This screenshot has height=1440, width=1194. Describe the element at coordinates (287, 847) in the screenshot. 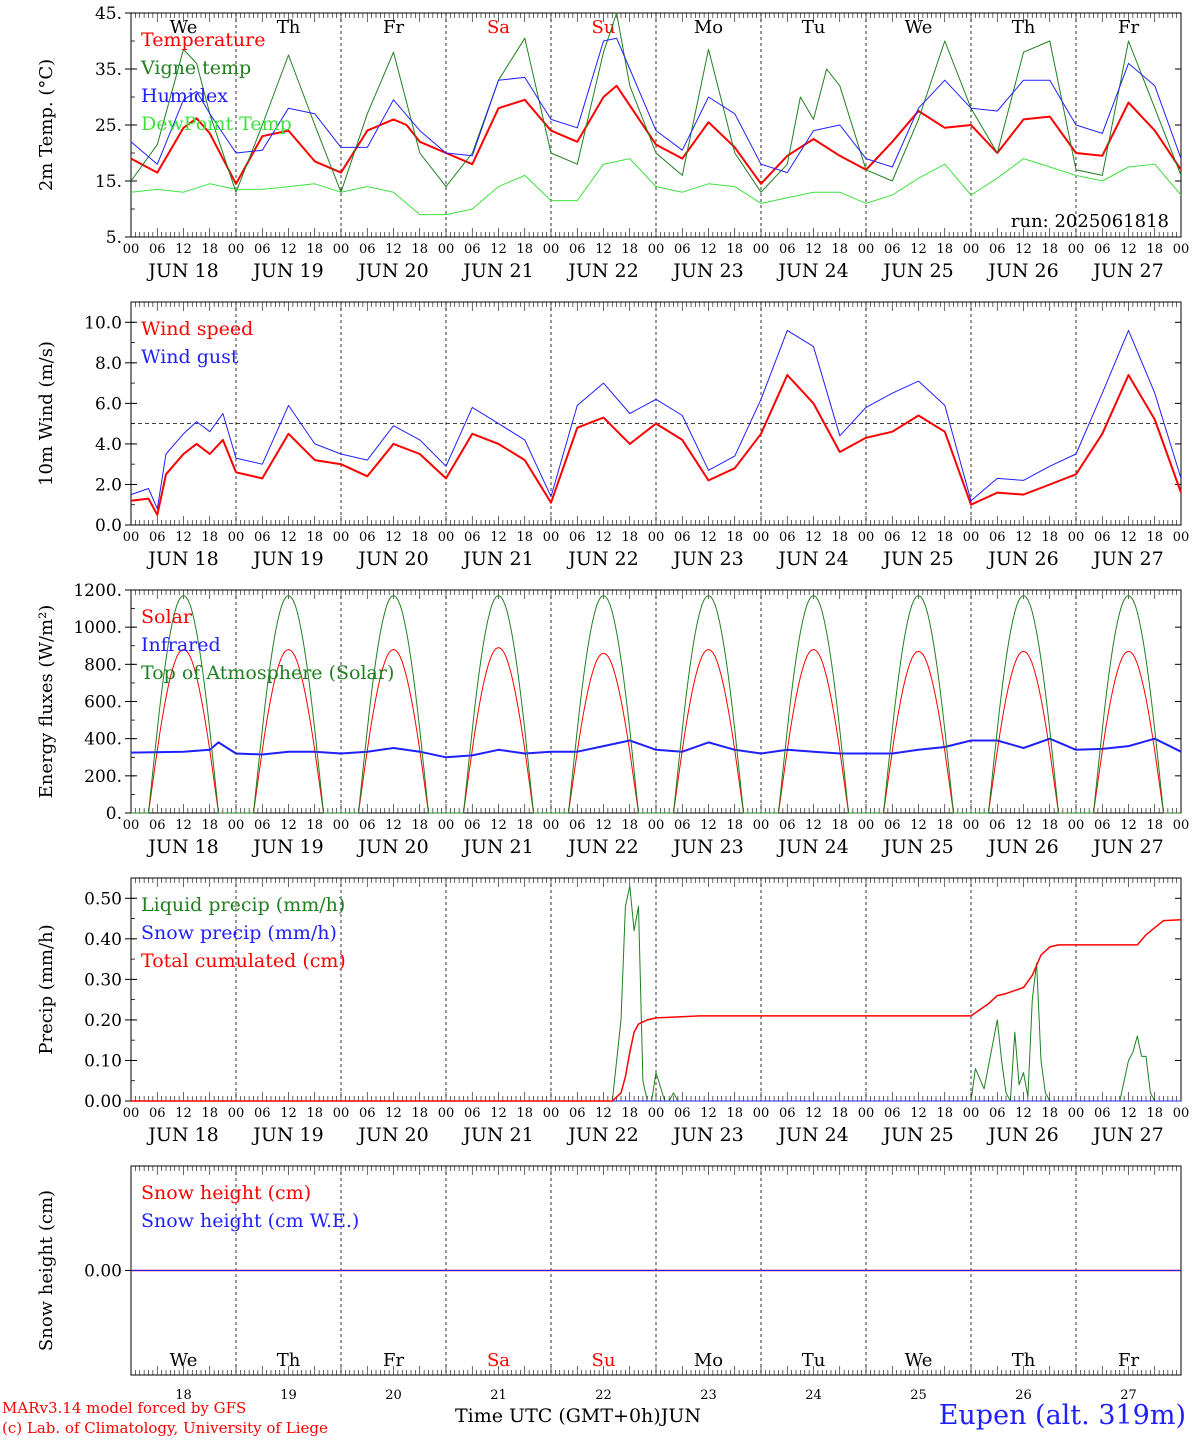

I see `date-label: JUN 19` at that location.